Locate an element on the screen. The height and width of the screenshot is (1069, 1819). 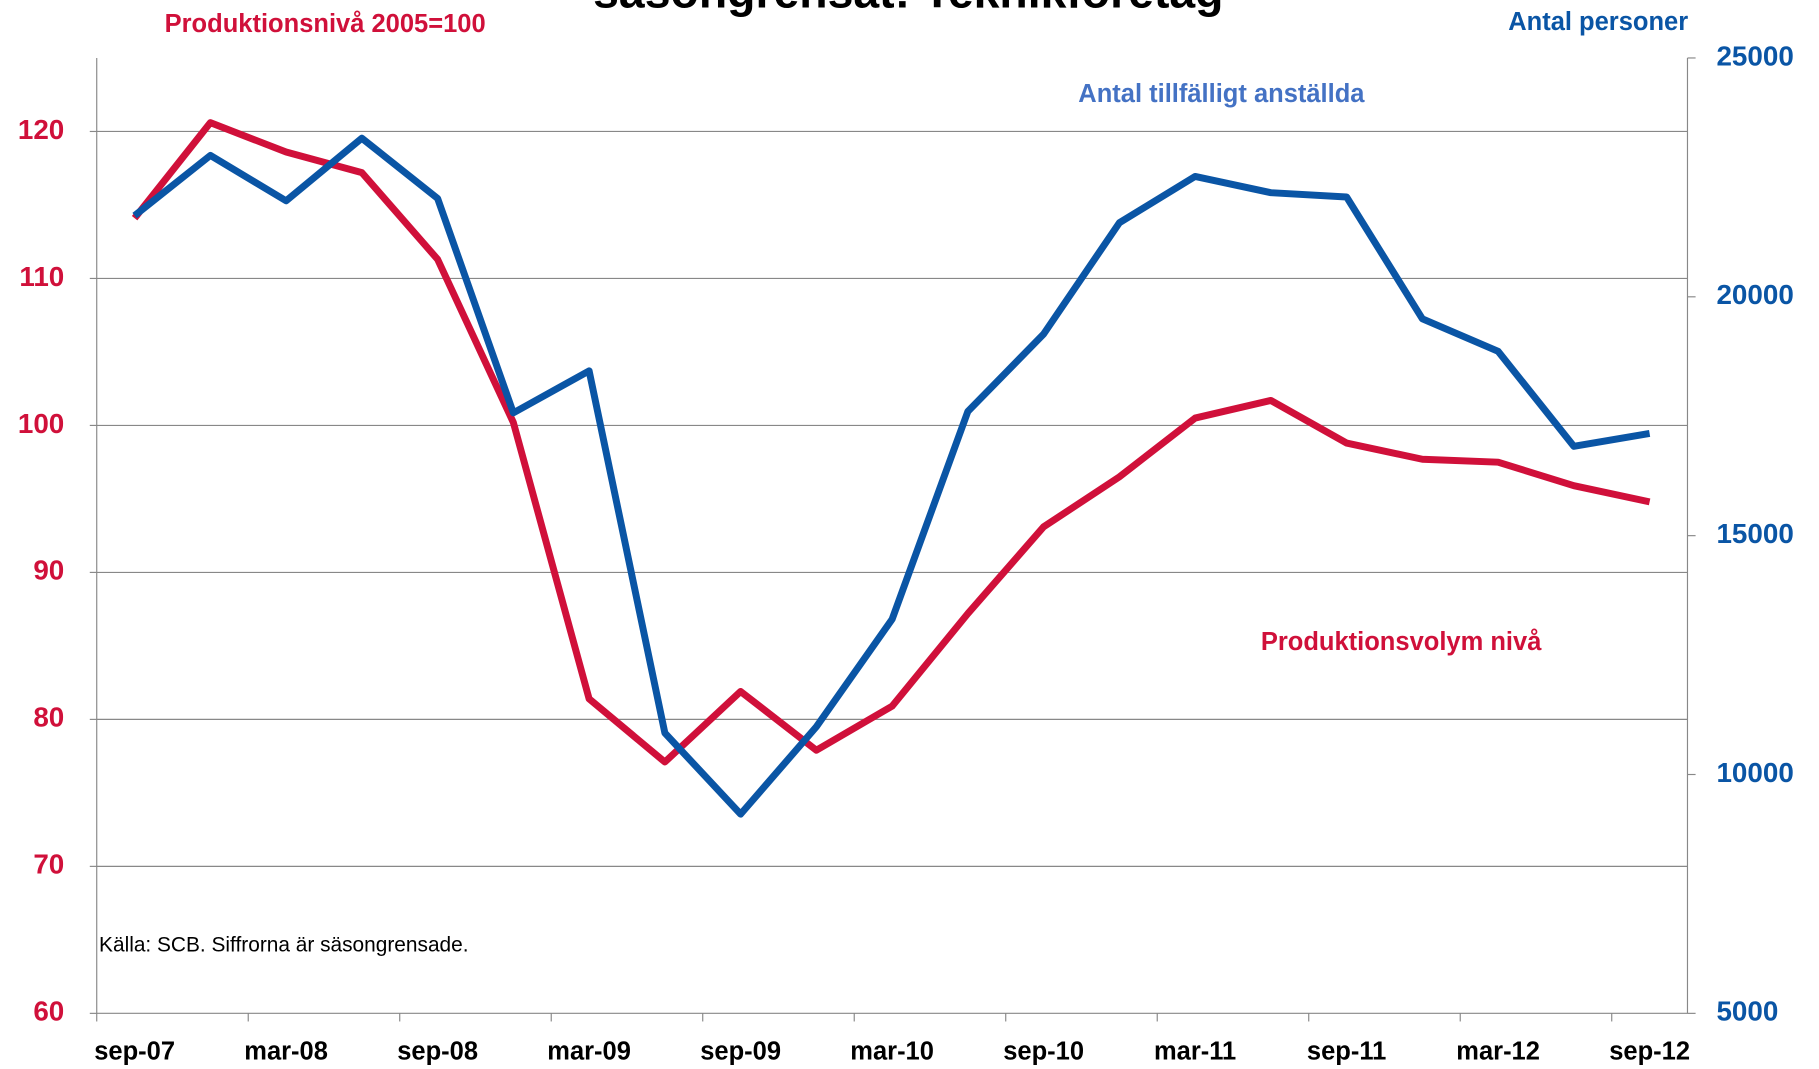
annotation: Antal tillfälligt anställda is located at coordinates (1221, 94).